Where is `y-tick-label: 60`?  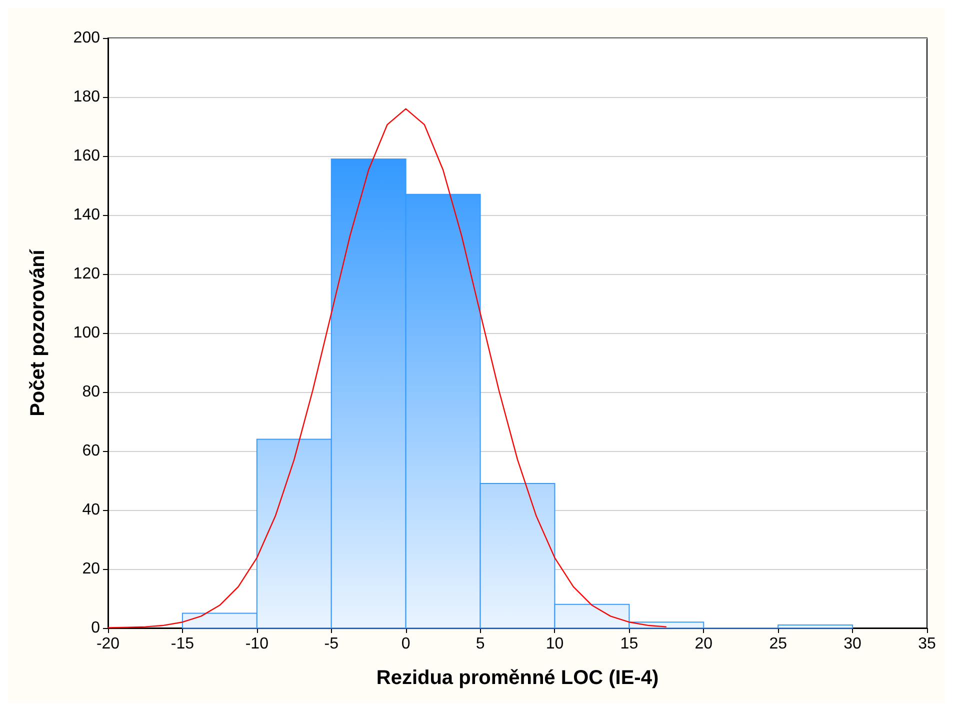
y-tick-label: 60 is located at coordinates (91, 451).